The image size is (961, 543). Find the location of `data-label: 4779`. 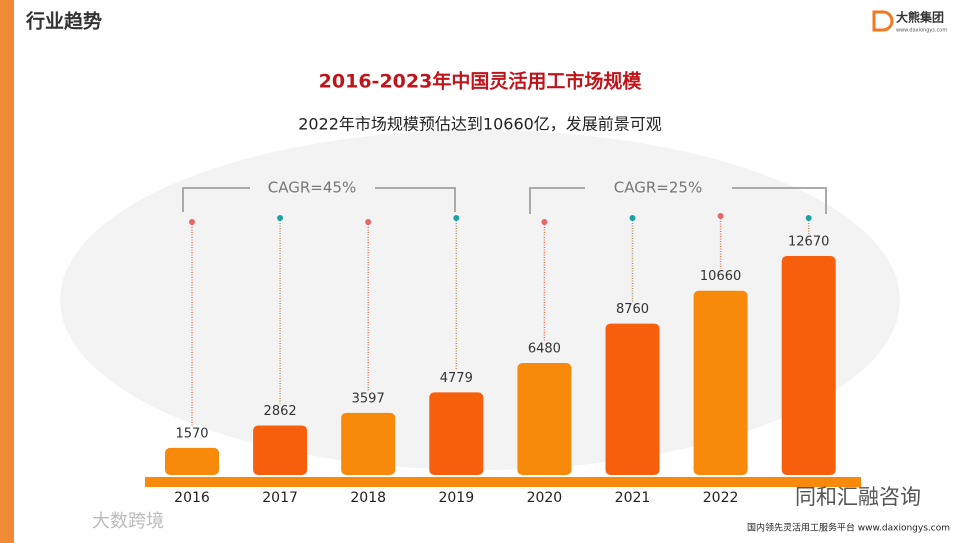

data-label: 4779 is located at coordinates (456, 378).